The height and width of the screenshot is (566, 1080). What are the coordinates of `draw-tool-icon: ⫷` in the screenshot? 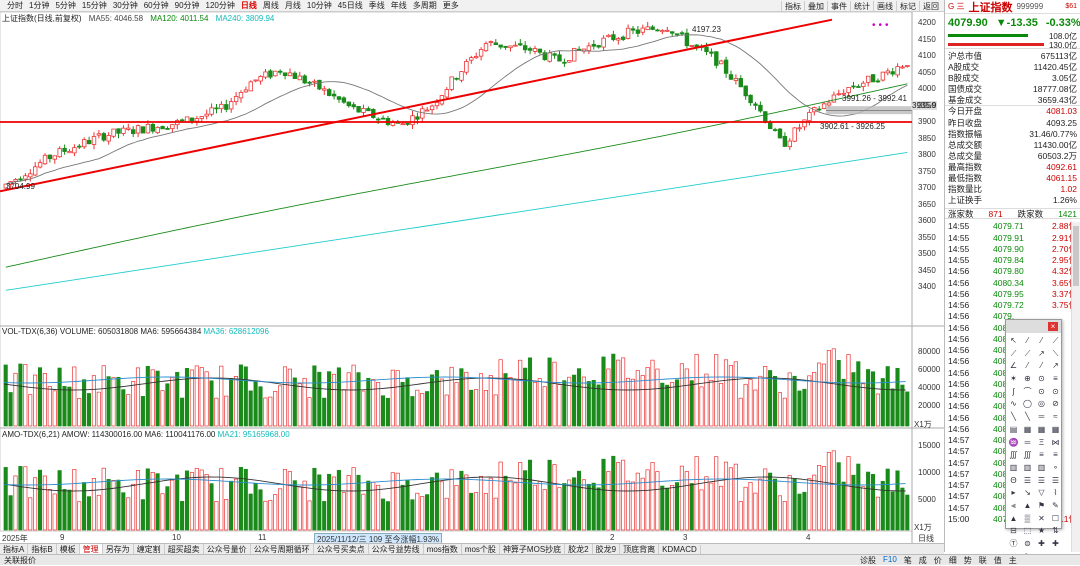 It's located at (1013, 506).